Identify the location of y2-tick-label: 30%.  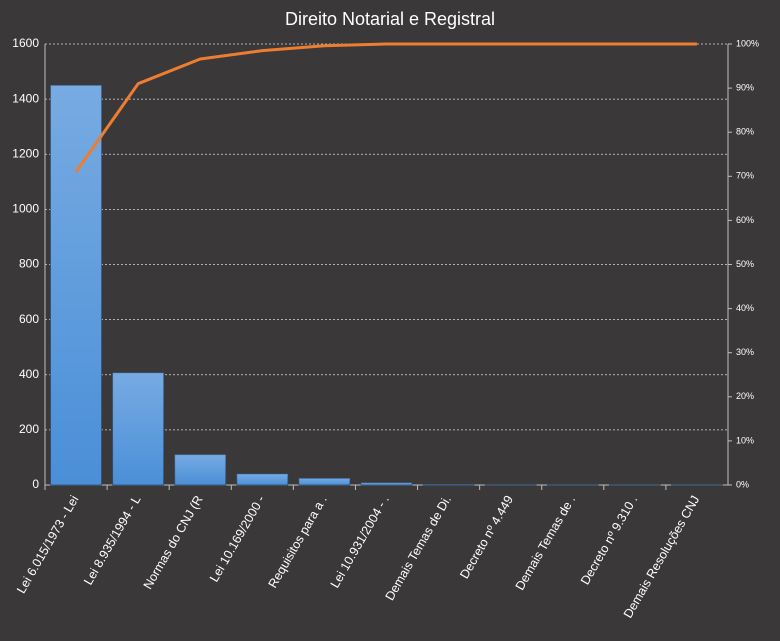
(745, 352).